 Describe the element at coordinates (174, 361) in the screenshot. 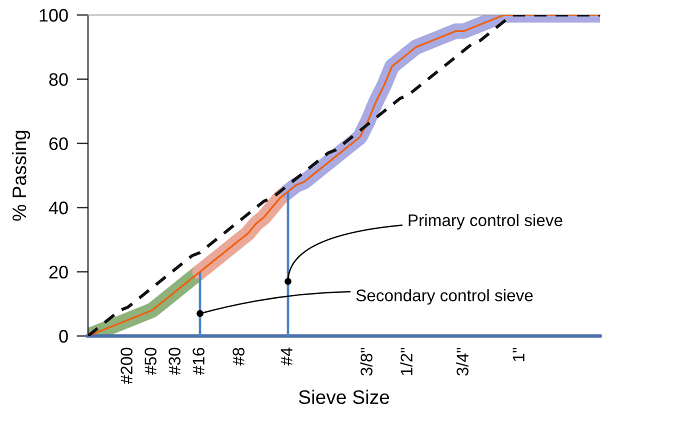

I see `x-tick-label: #30` at that location.